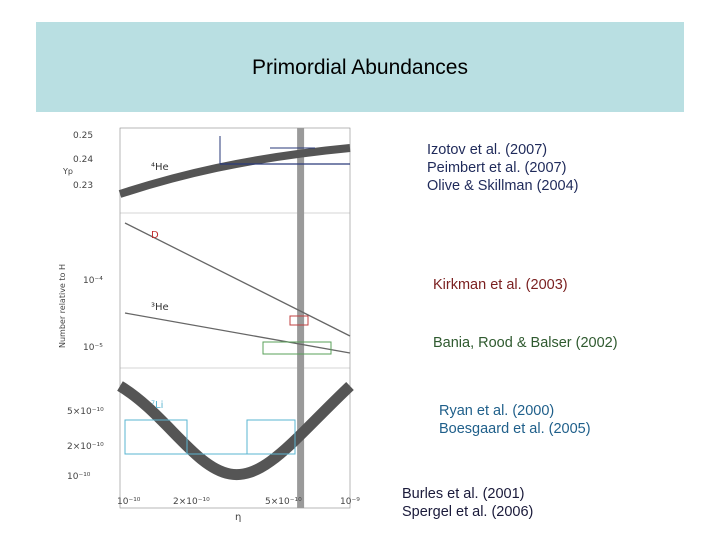  I want to click on li-label: ⁷Li, so click(157, 405).